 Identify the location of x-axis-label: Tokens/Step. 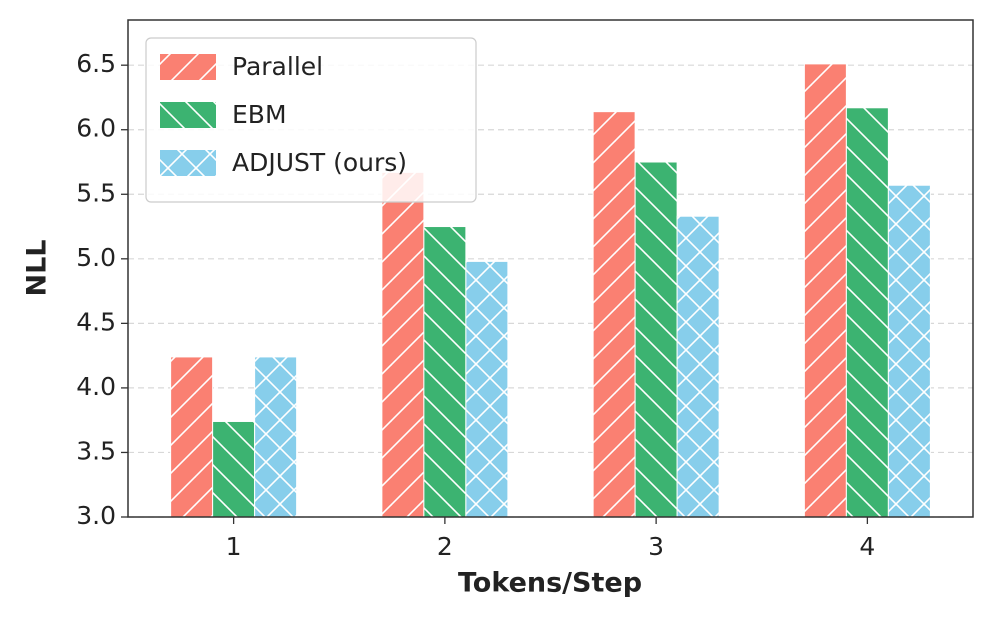
(550, 583).